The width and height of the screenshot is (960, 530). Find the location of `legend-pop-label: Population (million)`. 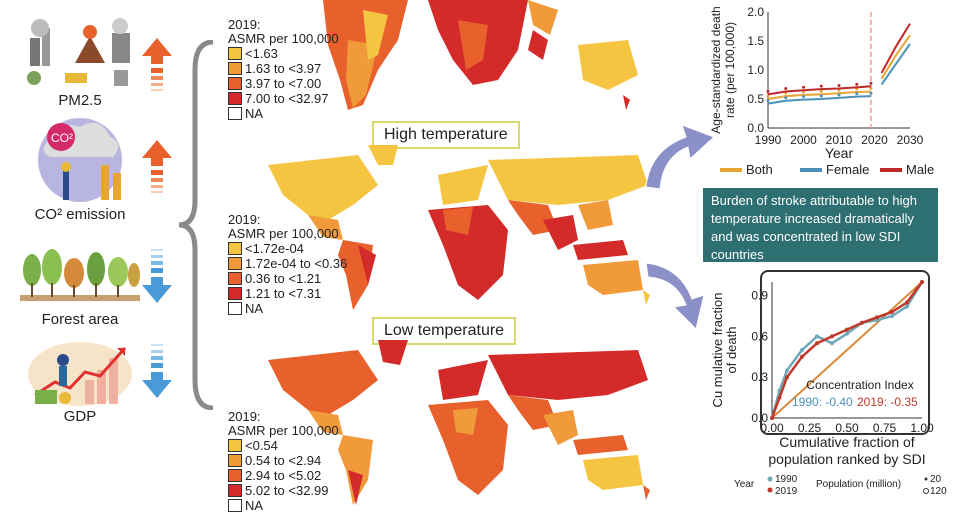

legend-pop-label: Population (million) is located at coordinates (858, 484).